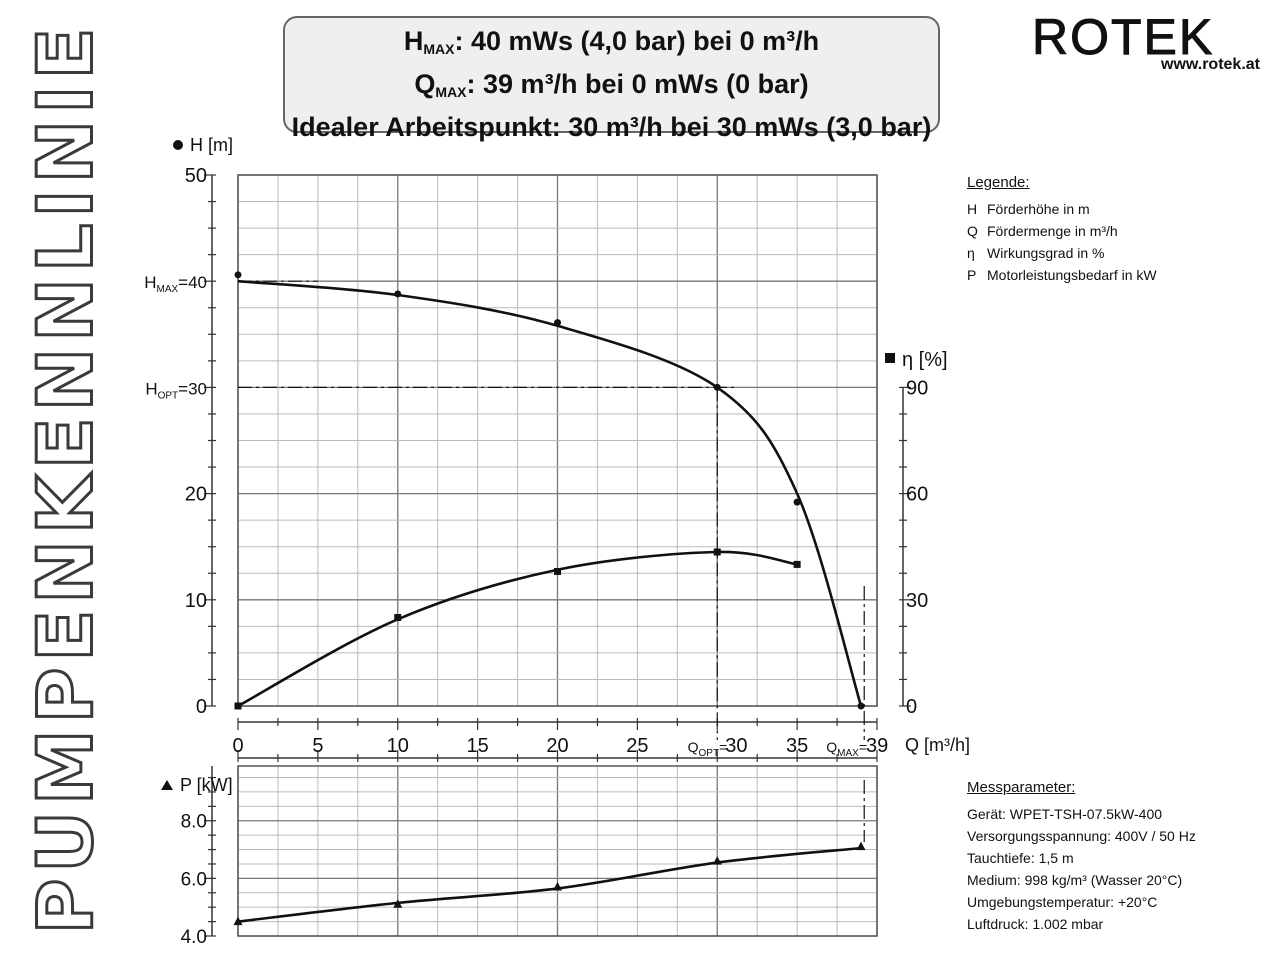  I want to click on lower-plot-frame, so click(557, 851).